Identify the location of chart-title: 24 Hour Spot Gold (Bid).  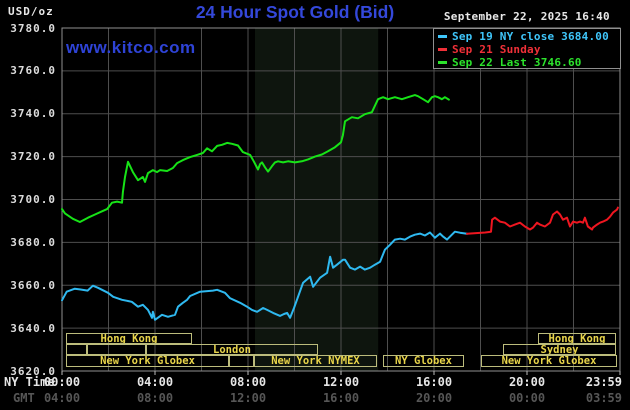
(295, 12).